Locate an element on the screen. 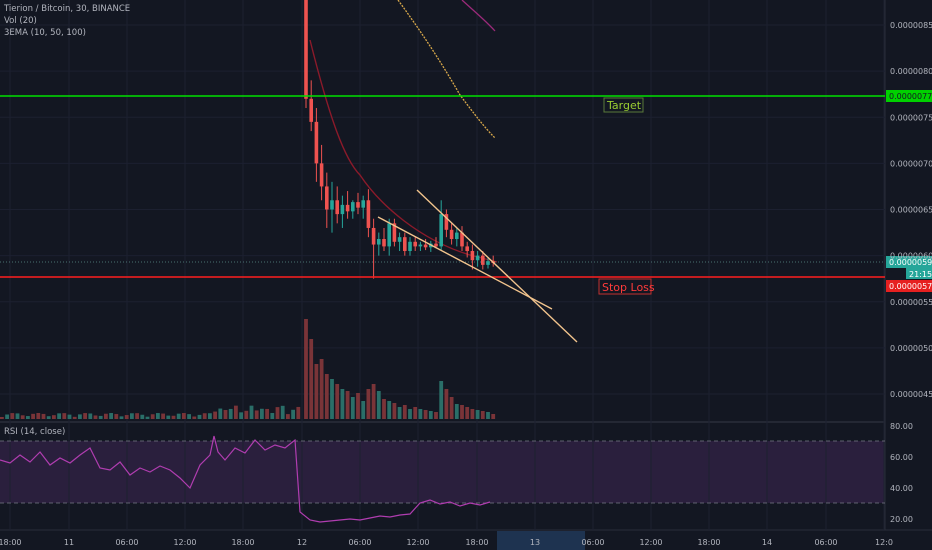 Image resolution: width=932 pixels, height=550 pixels. rsi-tick-label: 80.00 is located at coordinates (901, 426).